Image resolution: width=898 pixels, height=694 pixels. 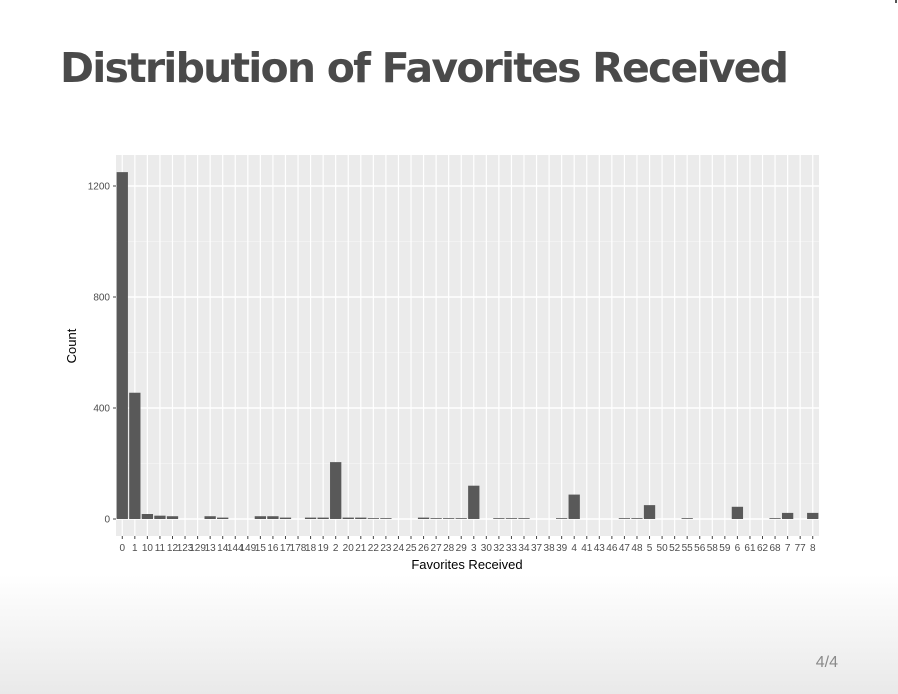 What do you see at coordinates (102, 354) in the screenshot?
I see `y-axis: 0 400 800 1200` at bounding box center [102, 354].